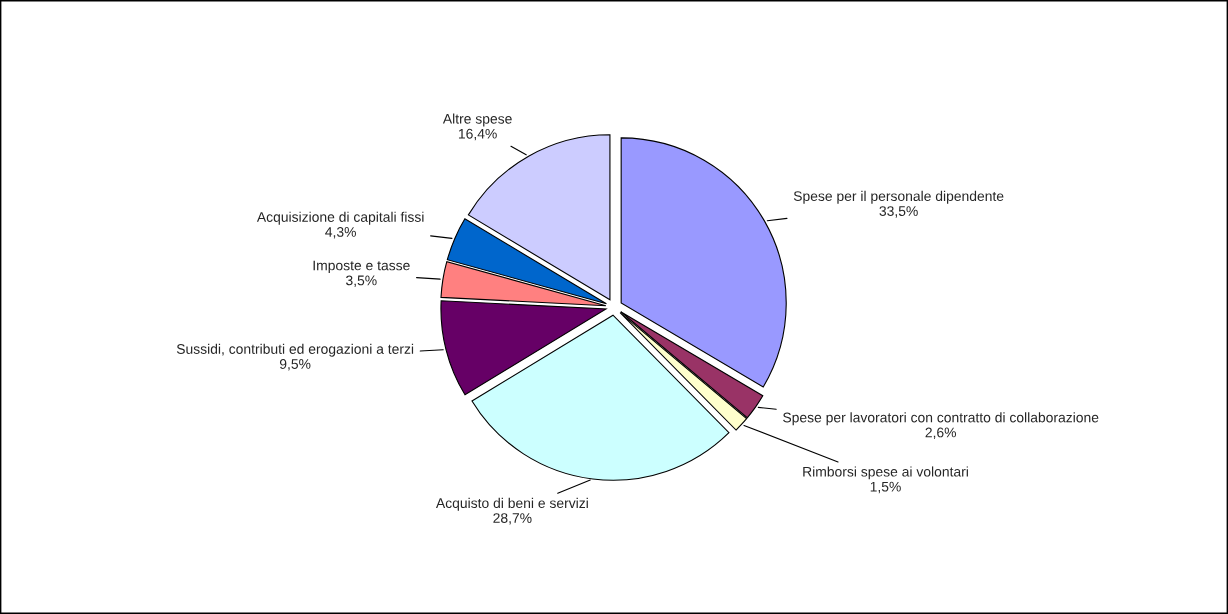 The height and width of the screenshot is (614, 1228). I want to click on slice-label: Imposte e tasse, so click(361, 267).